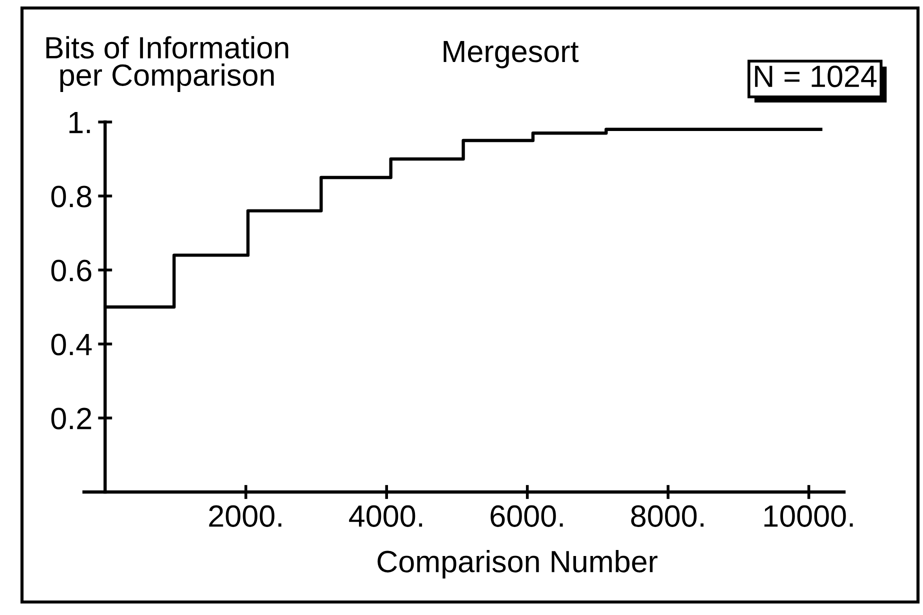 The width and height of the screenshot is (923, 615). What do you see at coordinates (808, 516) in the screenshot?
I see `x-tick-label: 10000.` at bounding box center [808, 516].